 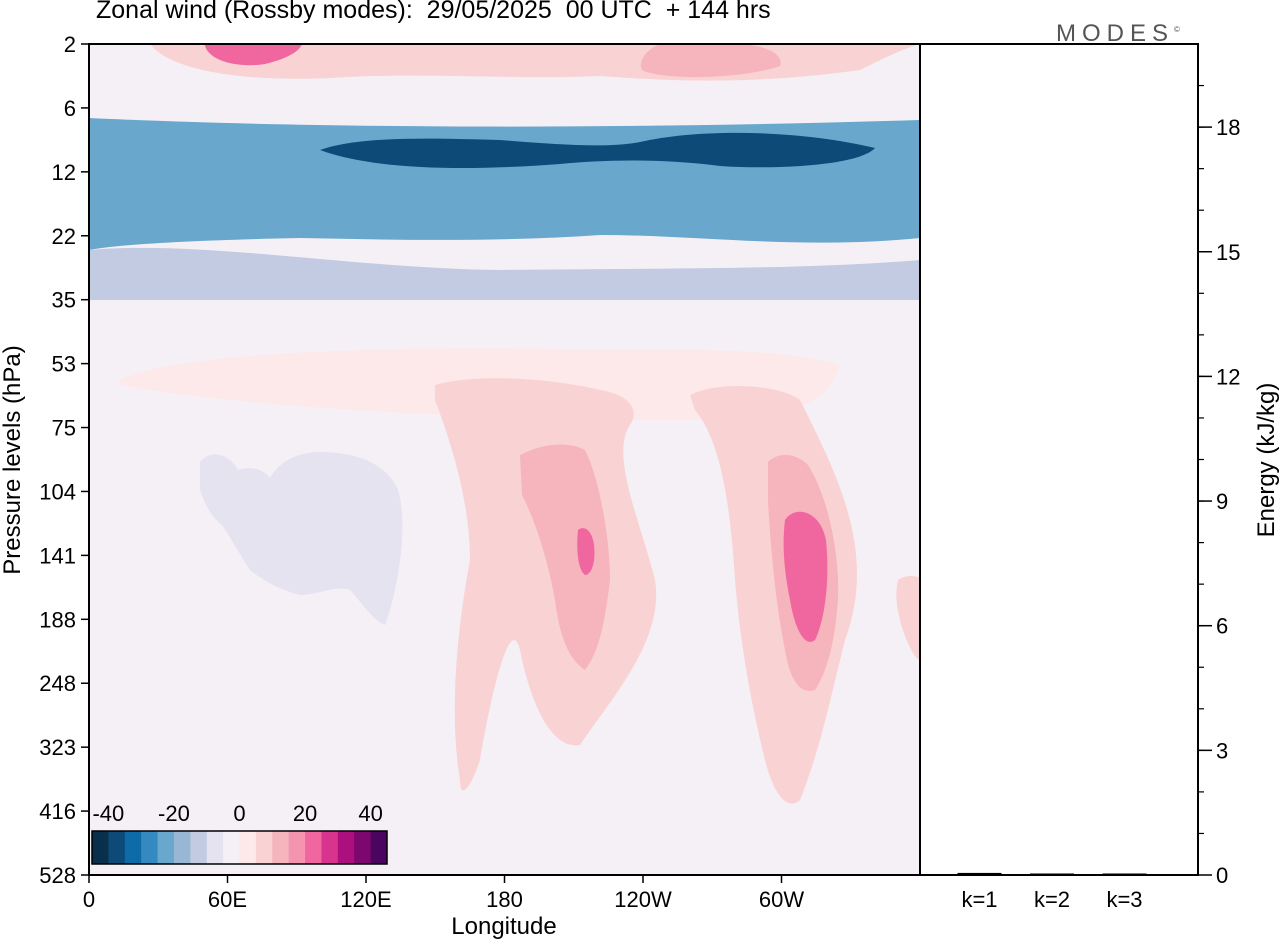 I want to click on colorbar: -40 -20 0 20 40, so click(x=239, y=833).